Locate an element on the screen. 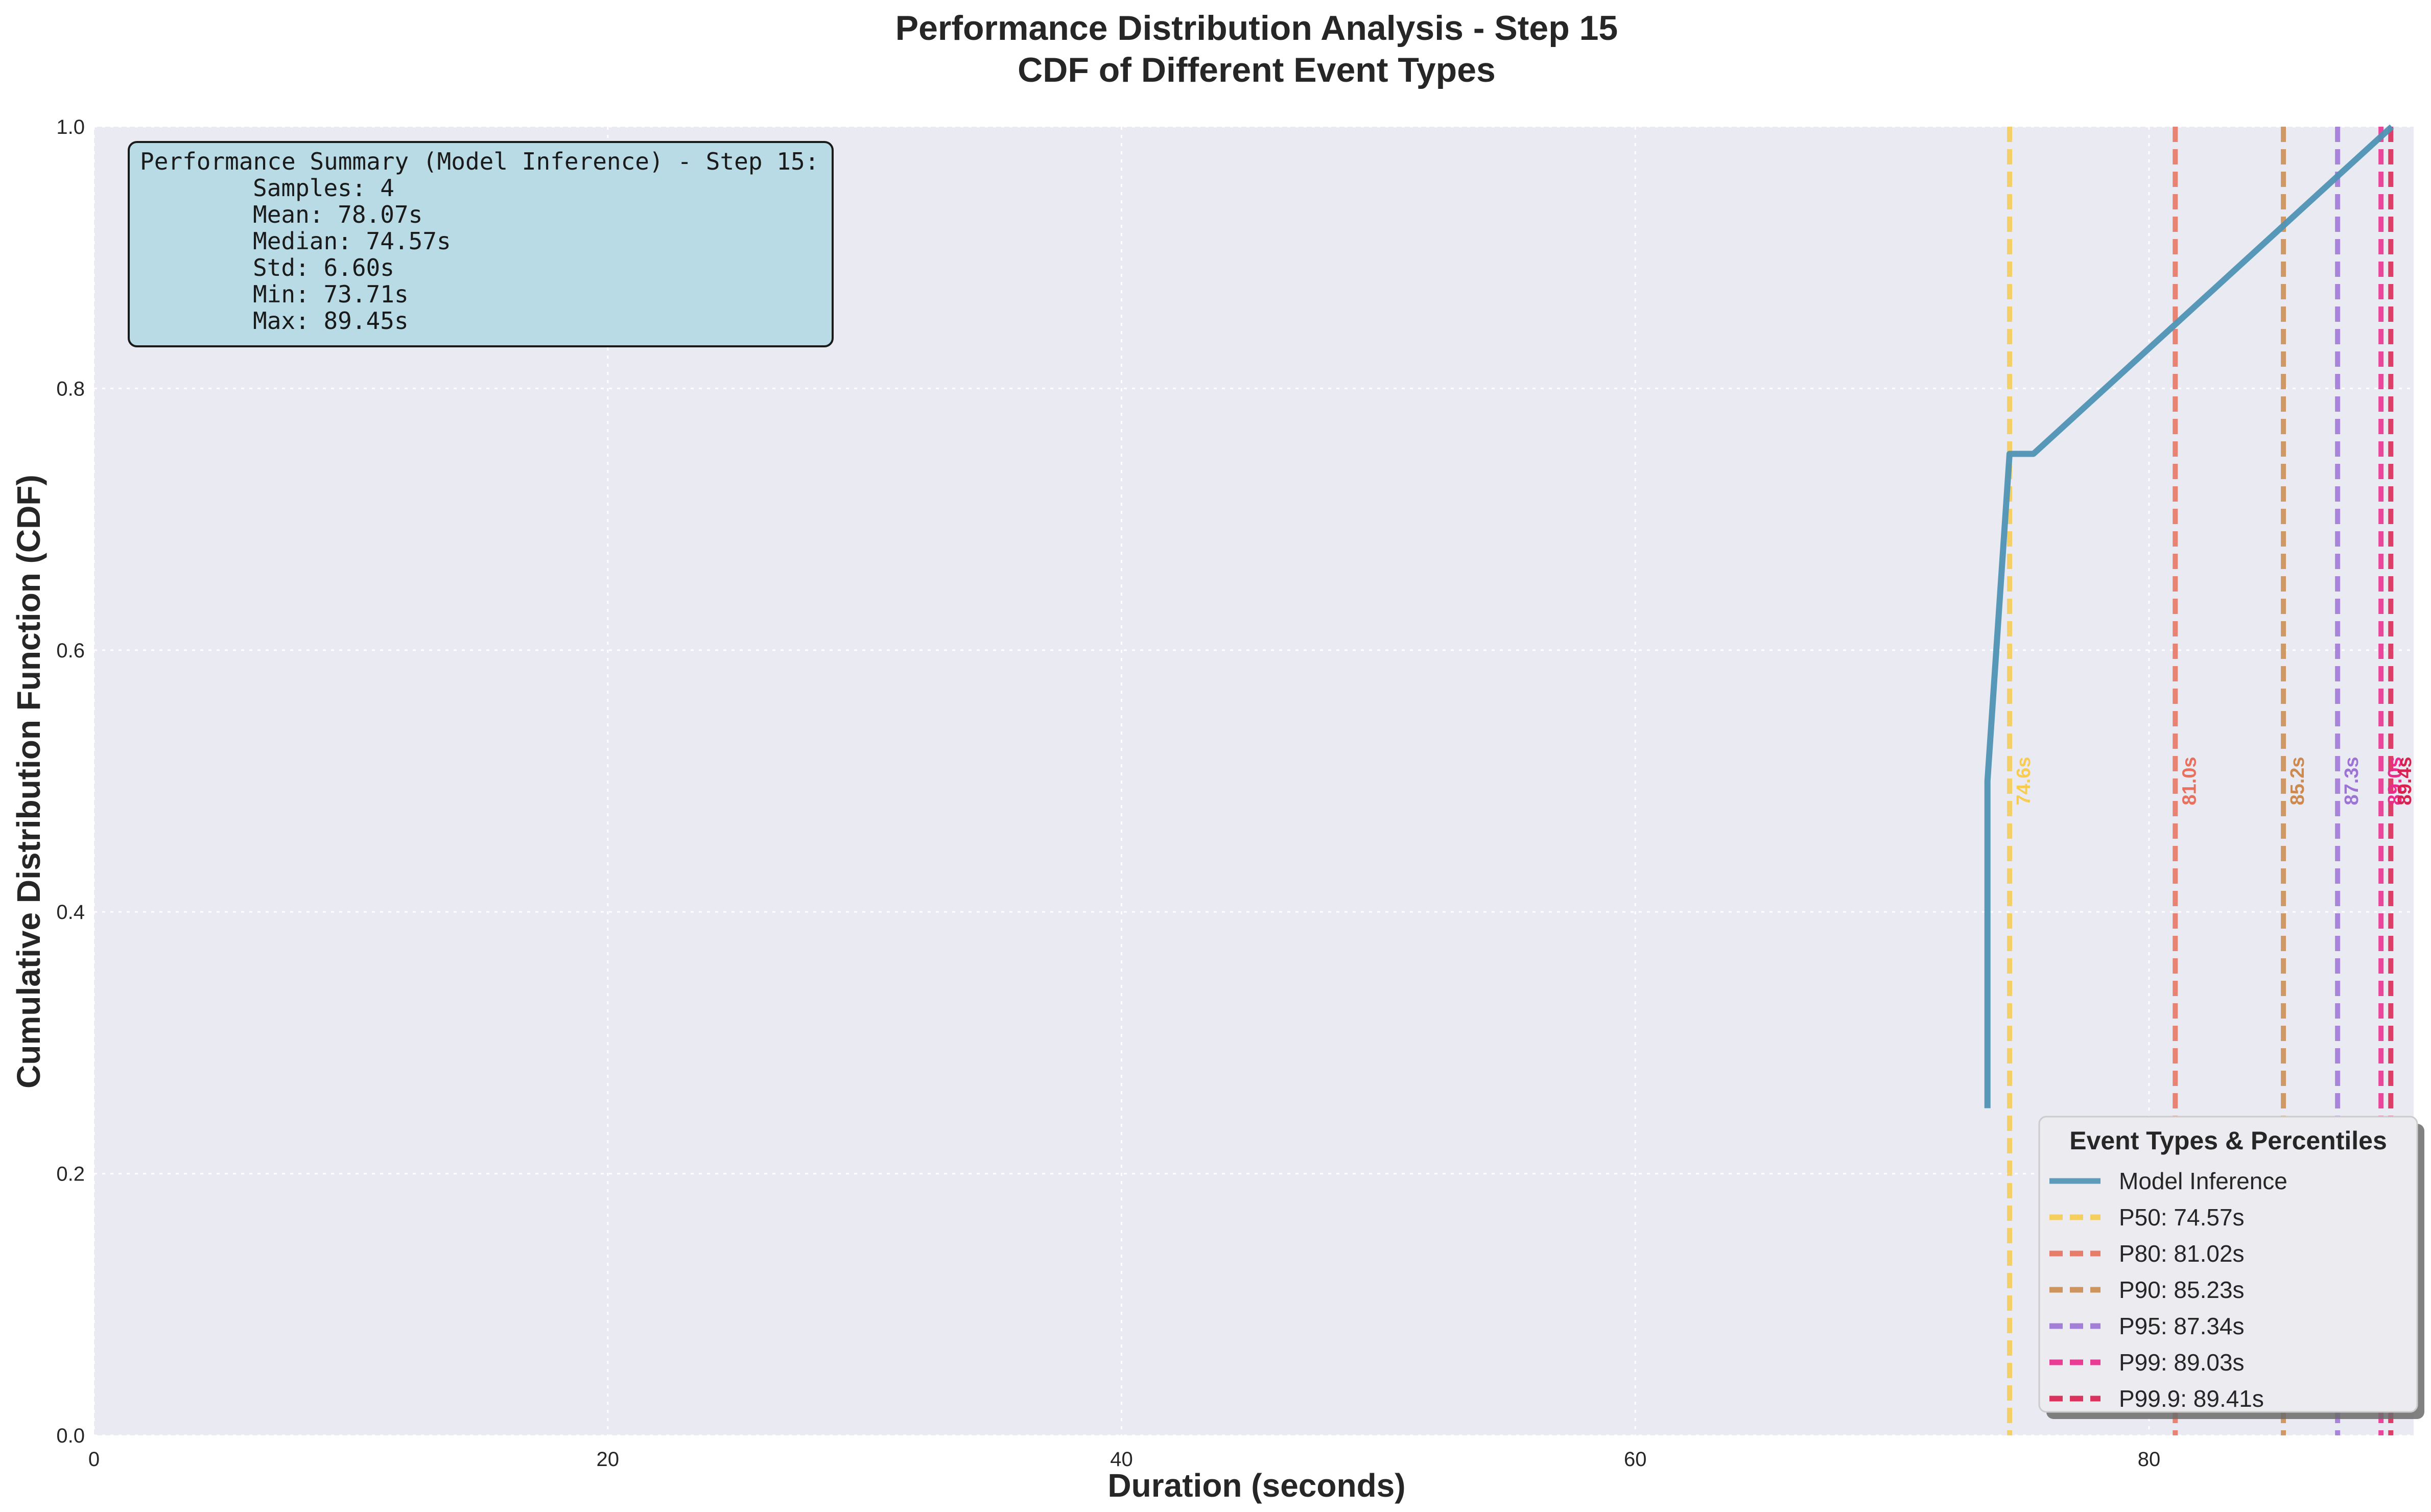 The image size is (2431, 1512). series-line-model-inference is located at coordinates (2189, 616).